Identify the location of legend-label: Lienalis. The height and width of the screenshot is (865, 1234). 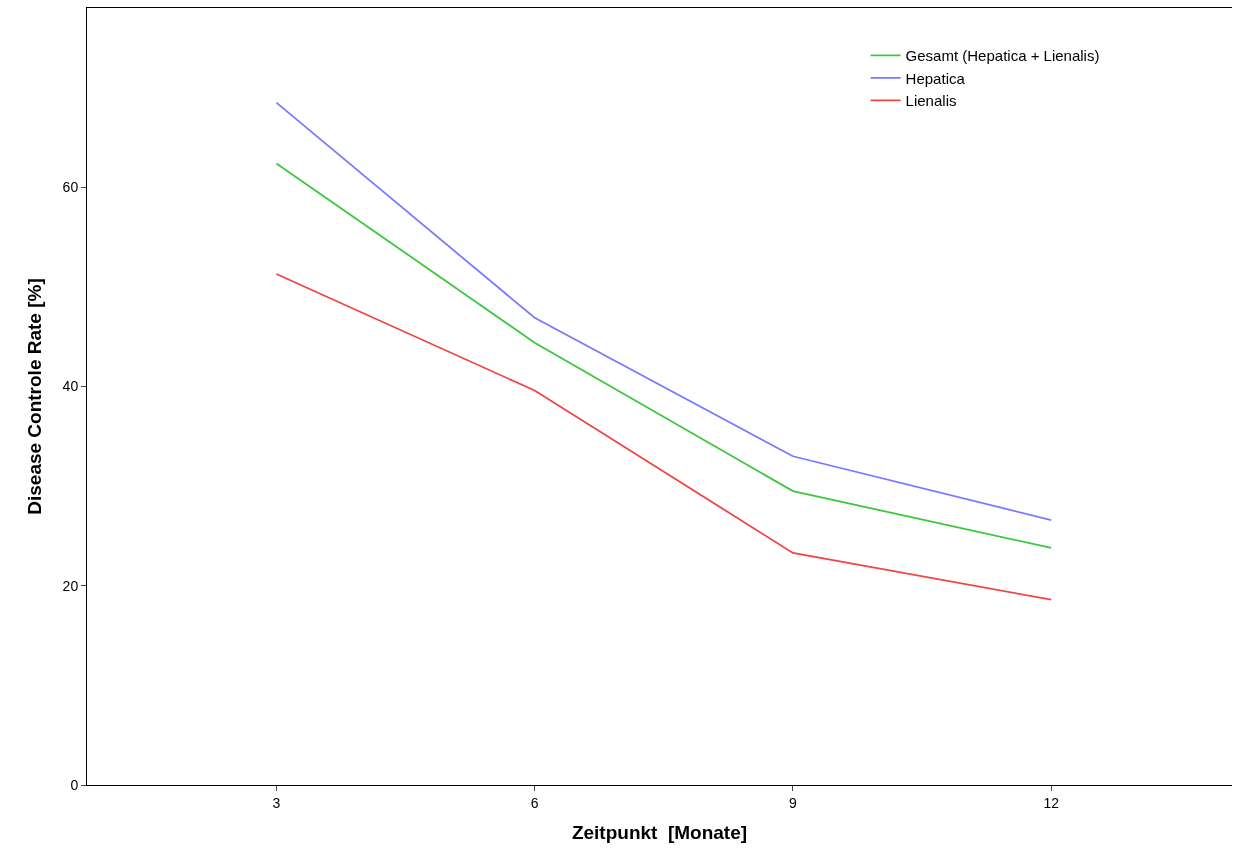
(931, 101).